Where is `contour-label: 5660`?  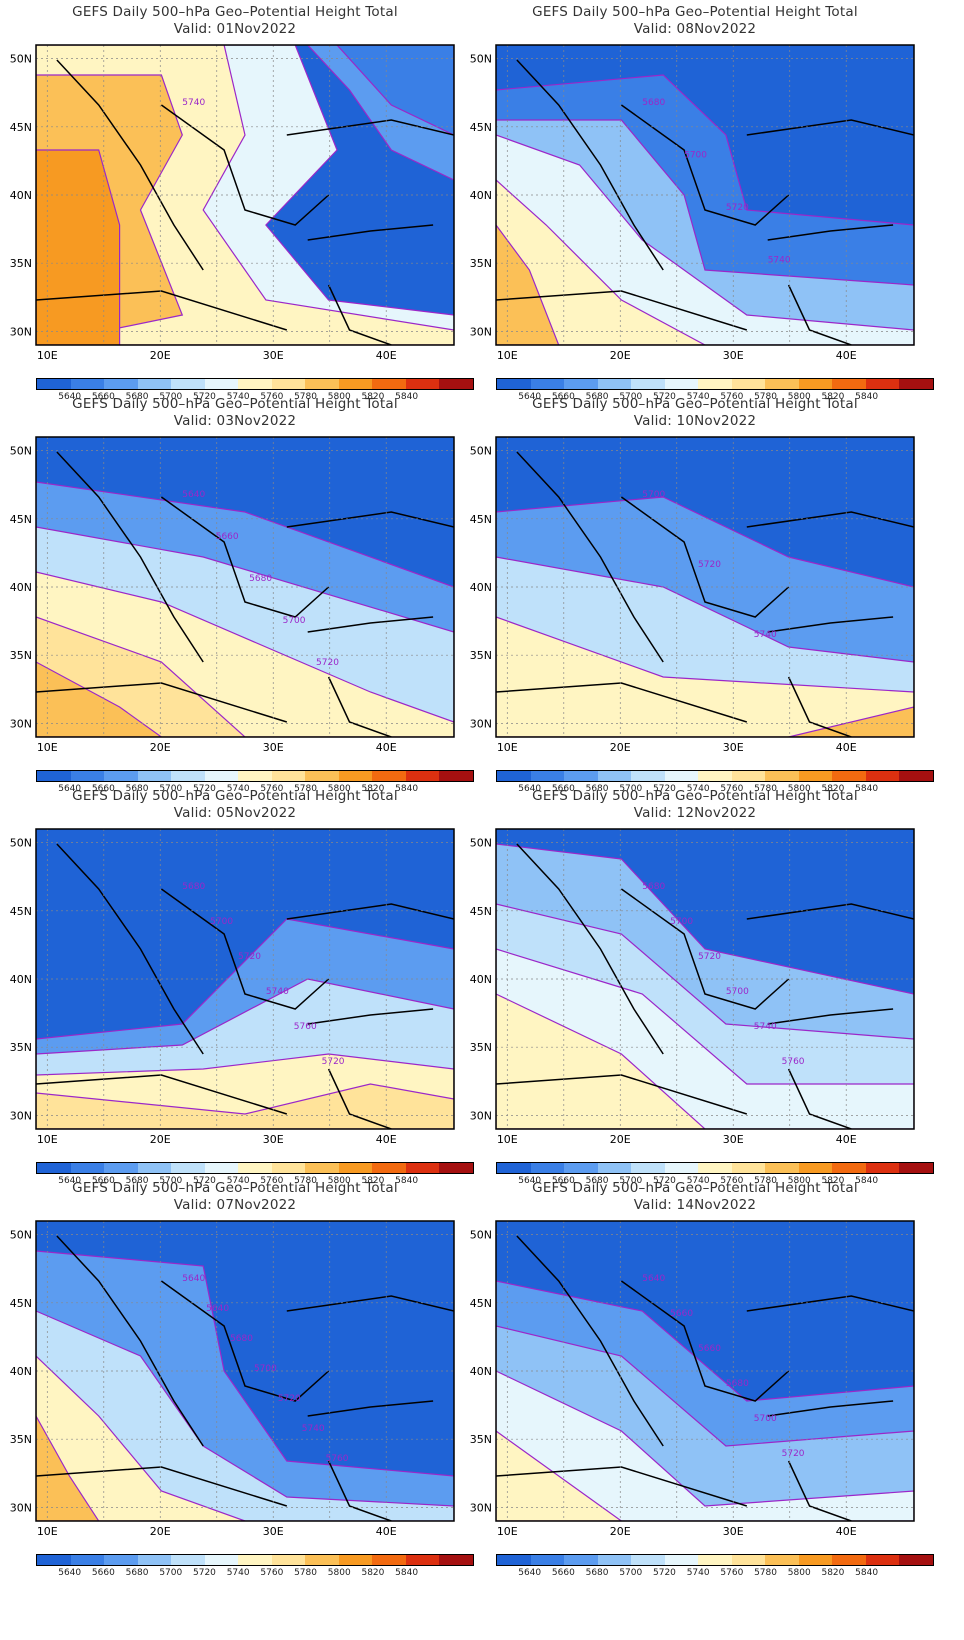 contour-label: 5660 is located at coordinates (681, 1314).